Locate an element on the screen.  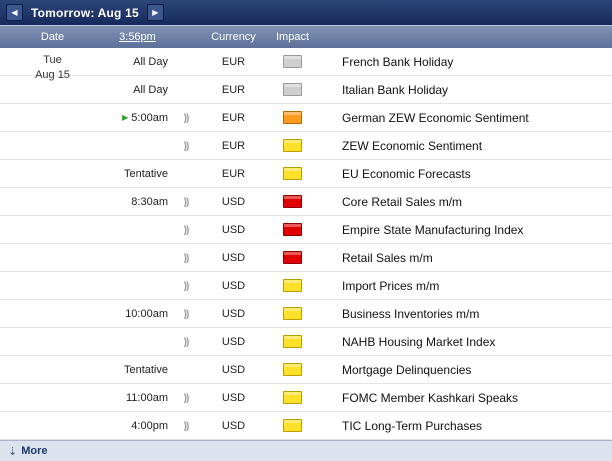
calendar-title: Tomorrow: Aug 15 is located at coordinates (85, 12).